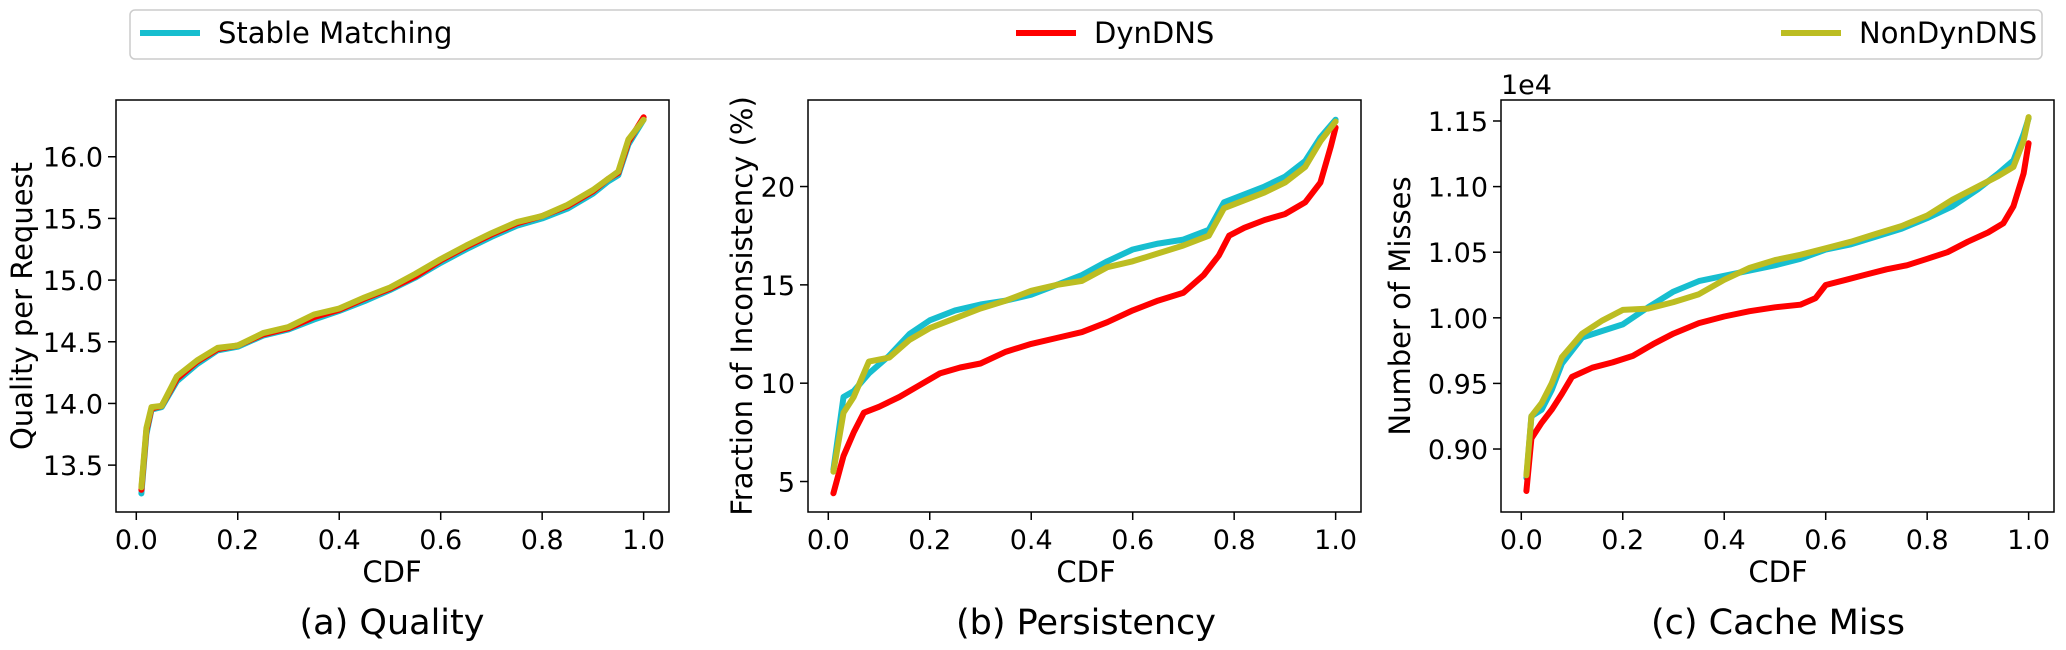 The height and width of the screenshot is (650, 2066). Describe the element at coordinates (1400, 305) in the screenshot. I see `y-axis-label: Number of Misses` at that location.